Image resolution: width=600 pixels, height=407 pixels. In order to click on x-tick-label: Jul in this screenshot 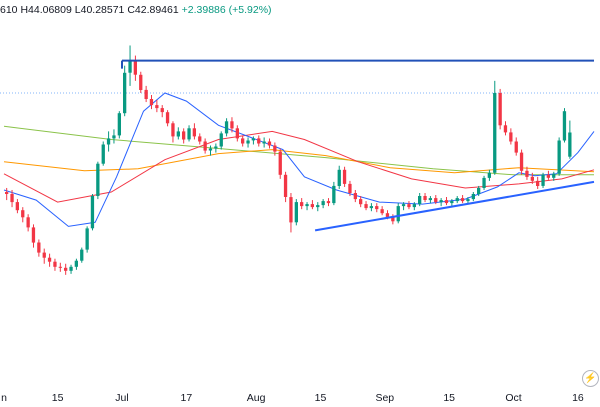, I will do `click(121, 398)`.